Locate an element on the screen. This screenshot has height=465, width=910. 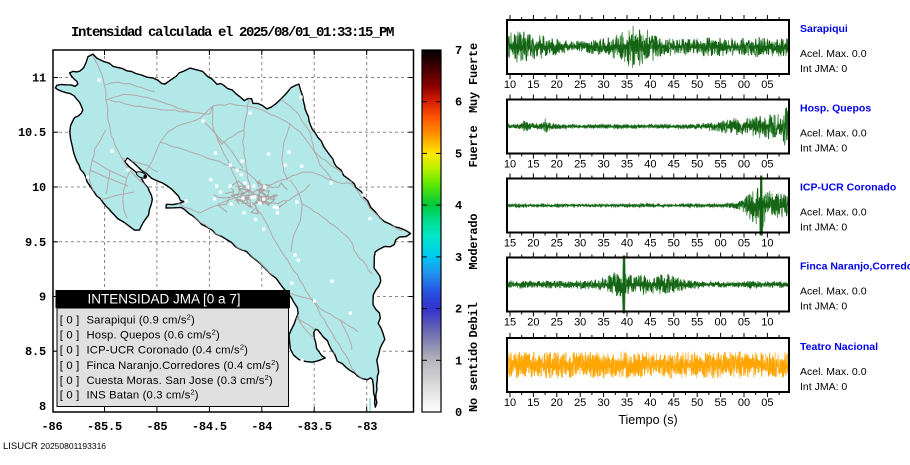
svg-text: 5 is located at coordinates (458, 154).